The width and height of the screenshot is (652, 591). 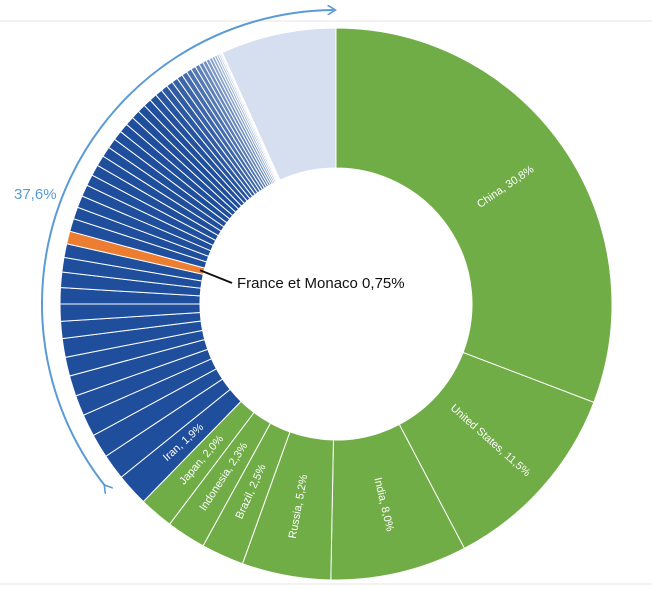 What do you see at coordinates (216, 276) in the screenshot?
I see `france-callout-line` at bounding box center [216, 276].